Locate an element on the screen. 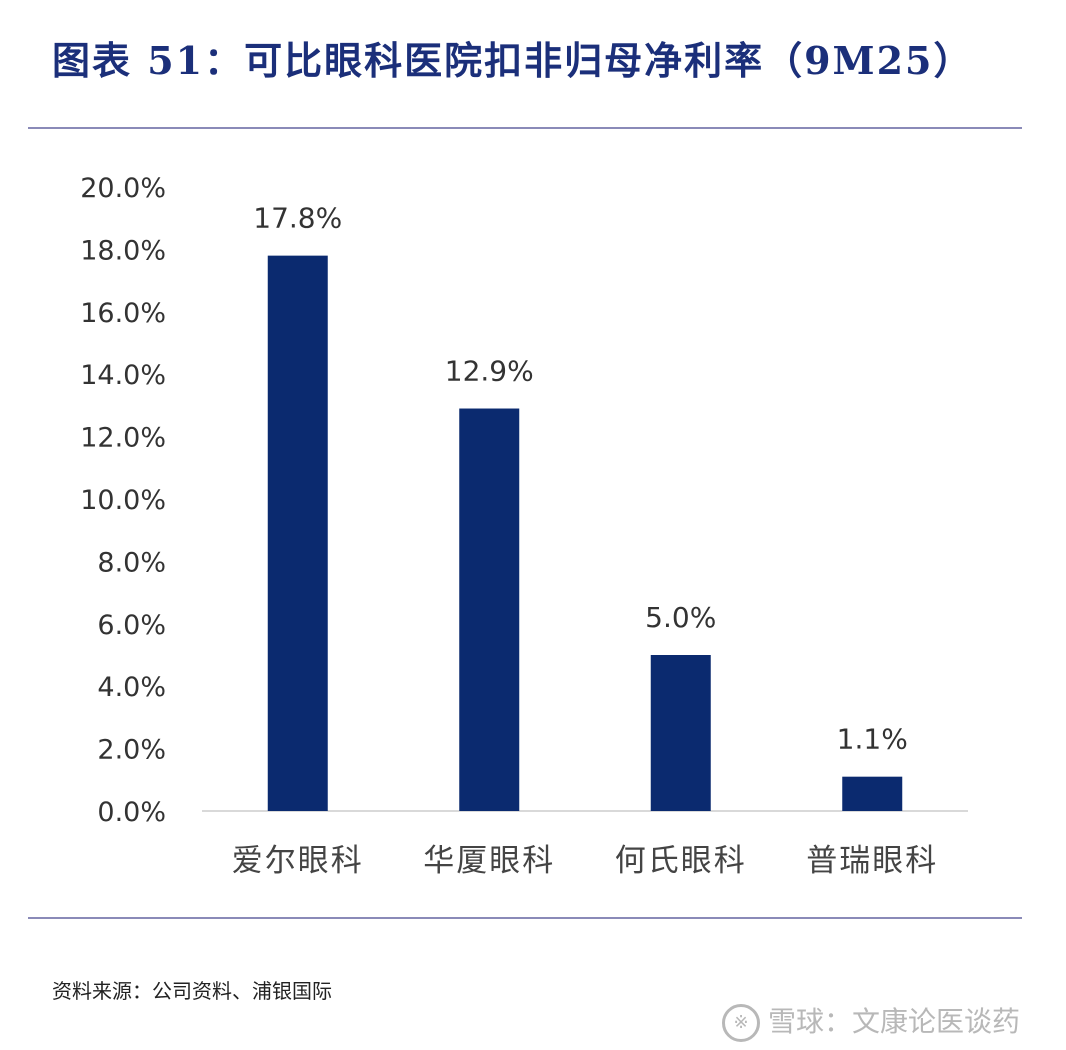 This screenshot has width=1066, height=1050. y-tick-label: 10.0% is located at coordinates (123, 500).